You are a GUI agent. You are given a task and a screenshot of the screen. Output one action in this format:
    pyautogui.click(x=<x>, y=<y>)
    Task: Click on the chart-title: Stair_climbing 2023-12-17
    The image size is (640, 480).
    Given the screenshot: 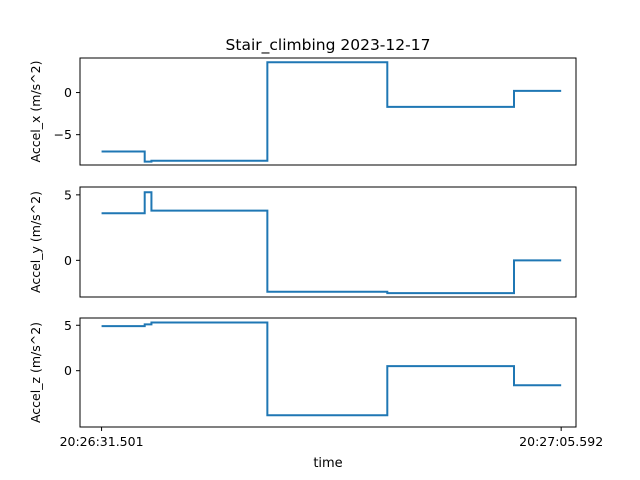 What is the action you would take?
    pyautogui.click(x=328, y=45)
    